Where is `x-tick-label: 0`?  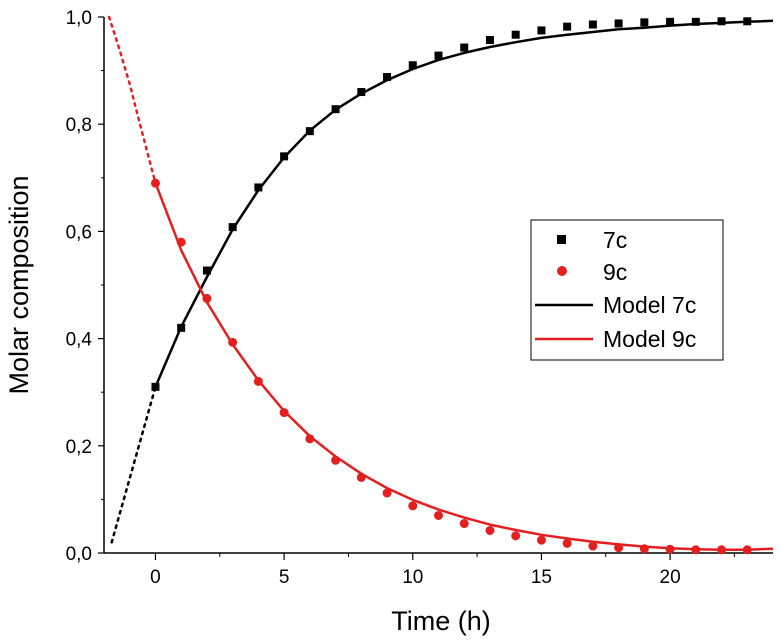
x-tick-label: 0 is located at coordinates (155, 577).